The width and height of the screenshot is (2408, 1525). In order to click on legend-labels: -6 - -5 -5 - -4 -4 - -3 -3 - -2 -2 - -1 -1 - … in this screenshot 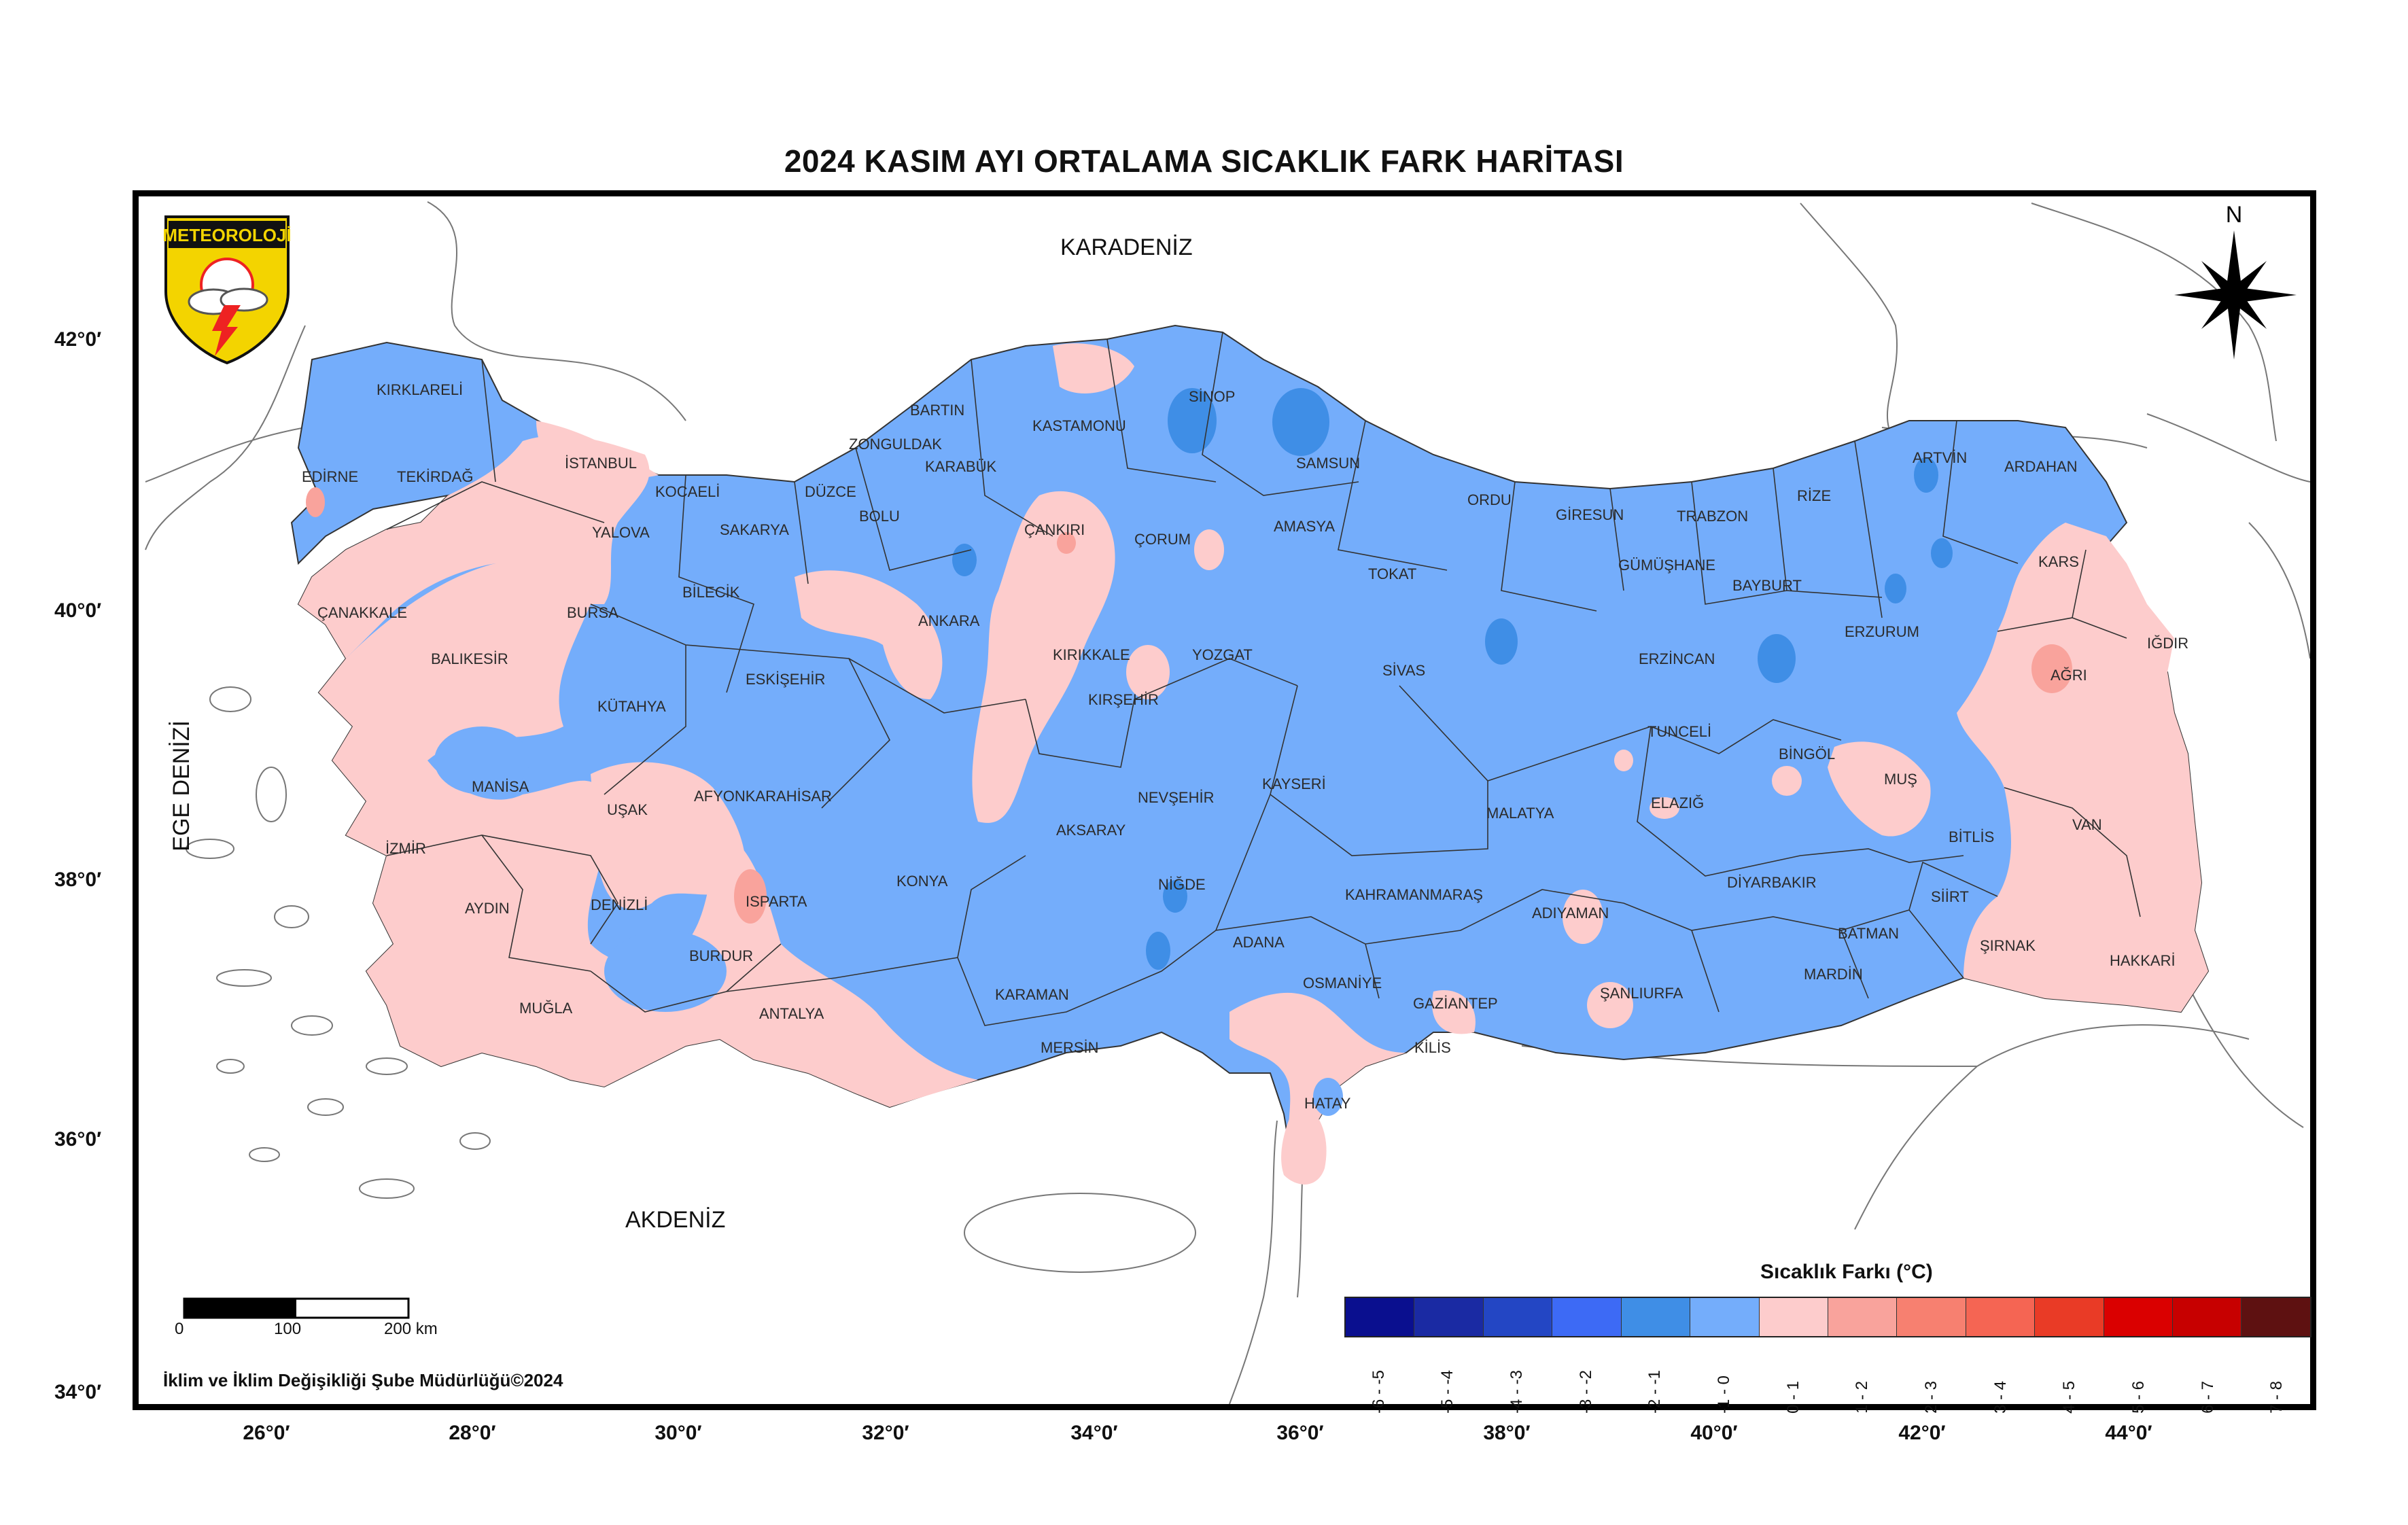, I will do `click(1828, 1383)`.